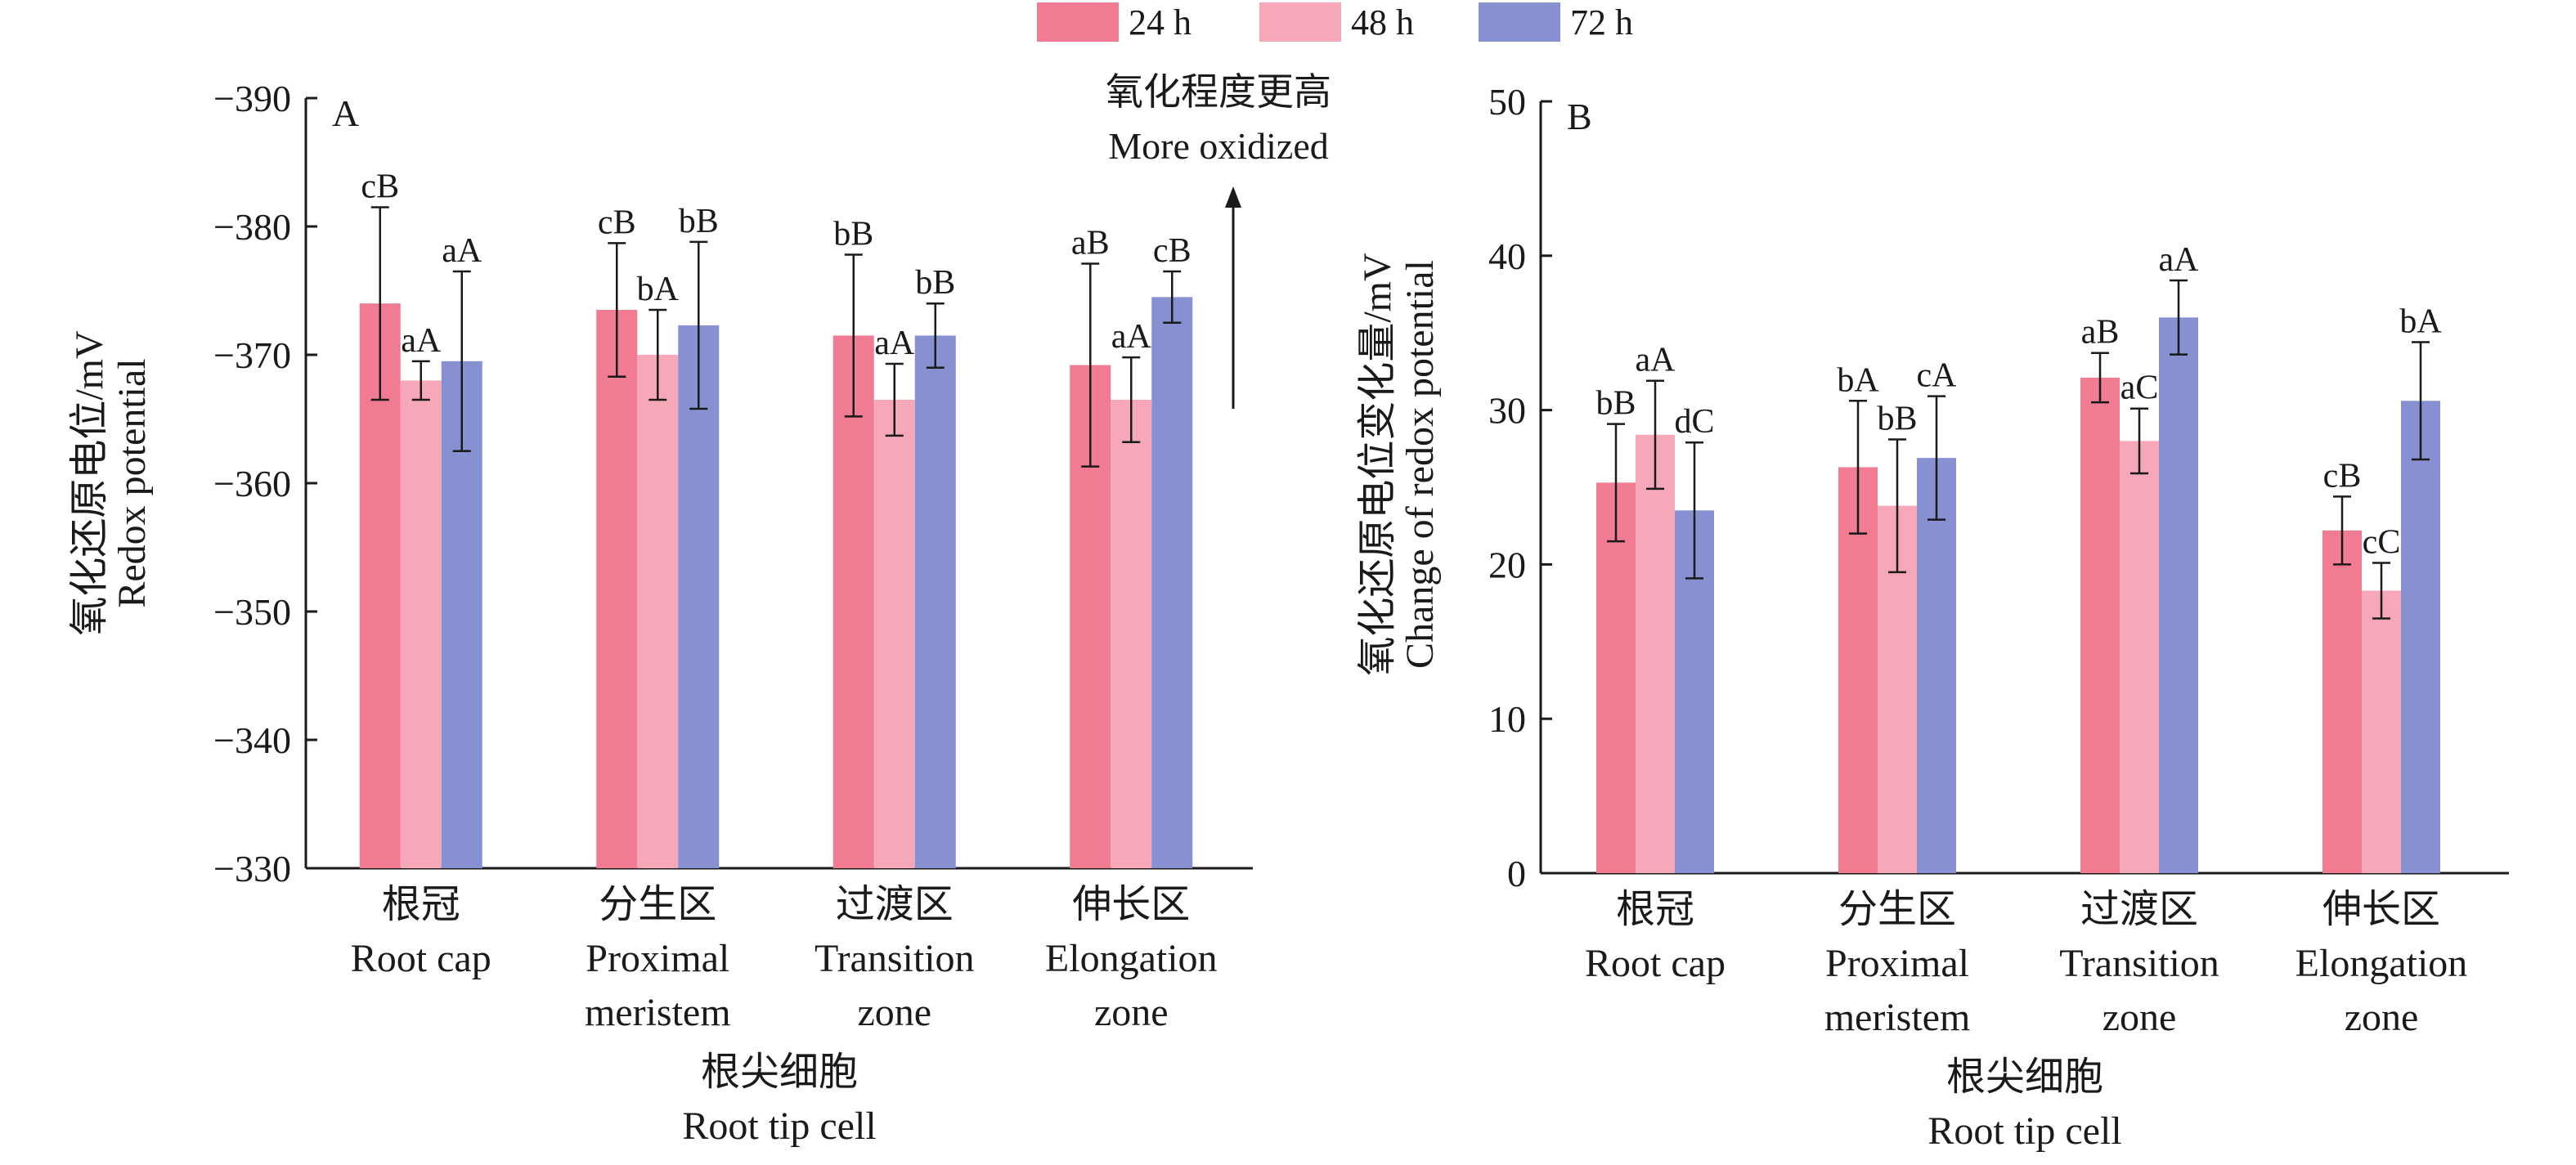 Image resolution: width=2576 pixels, height=1165 pixels. What do you see at coordinates (252, 355) in the screenshot?
I see `y-tick-label: −370` at bounding box center [252, 355].